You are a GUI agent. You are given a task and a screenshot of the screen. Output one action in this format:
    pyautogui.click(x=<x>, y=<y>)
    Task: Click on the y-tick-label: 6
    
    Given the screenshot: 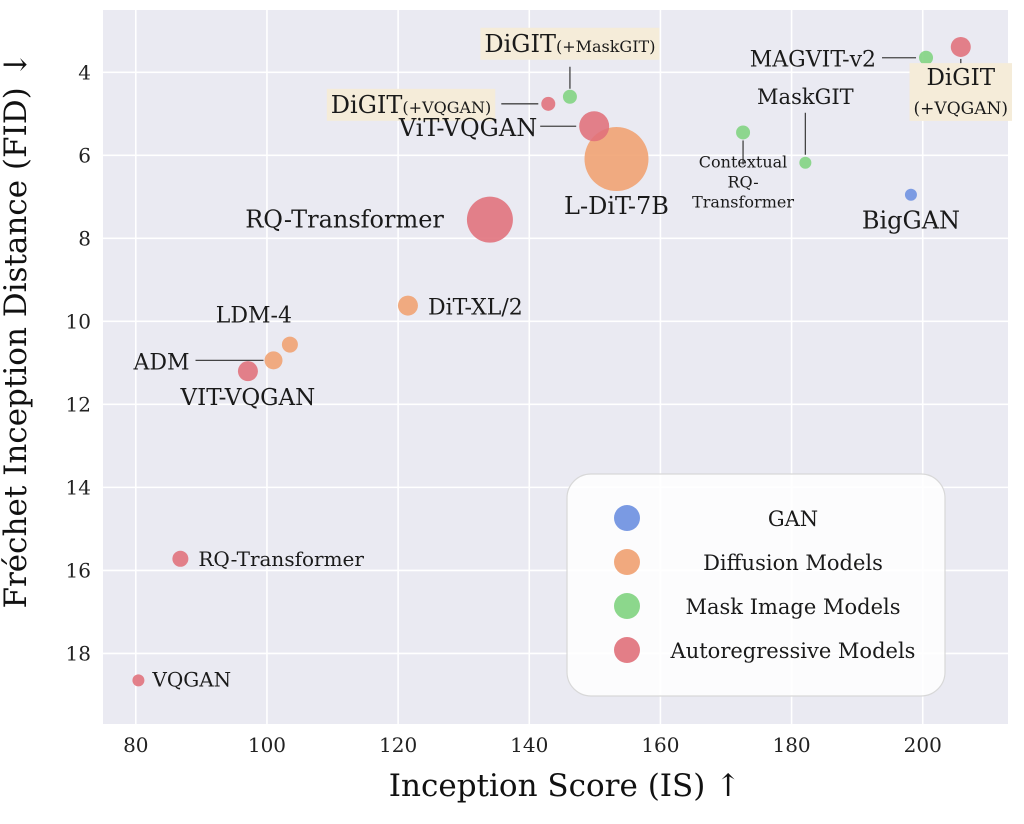 What is the action you would take?
    pyautogui.click(x=84, y=155)
    